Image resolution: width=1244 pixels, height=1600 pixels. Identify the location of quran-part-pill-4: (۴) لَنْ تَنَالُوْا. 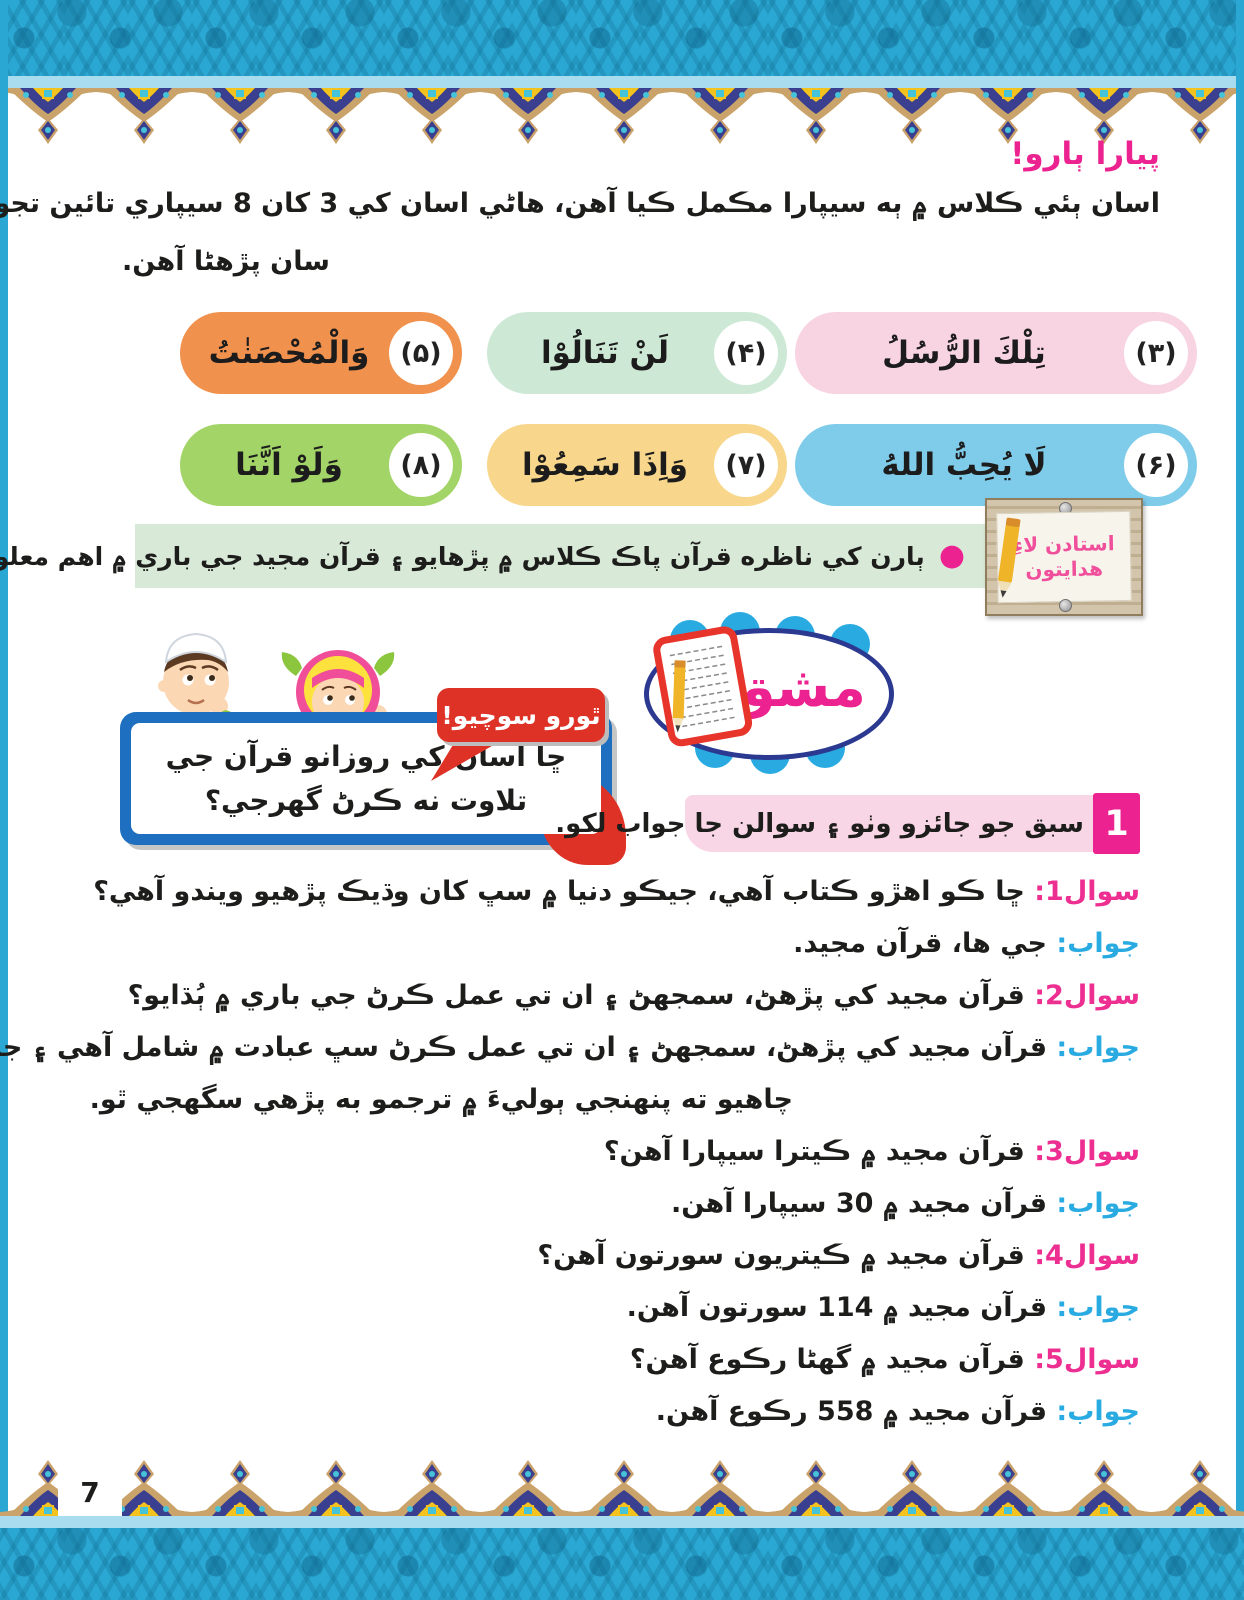
(637, 353).